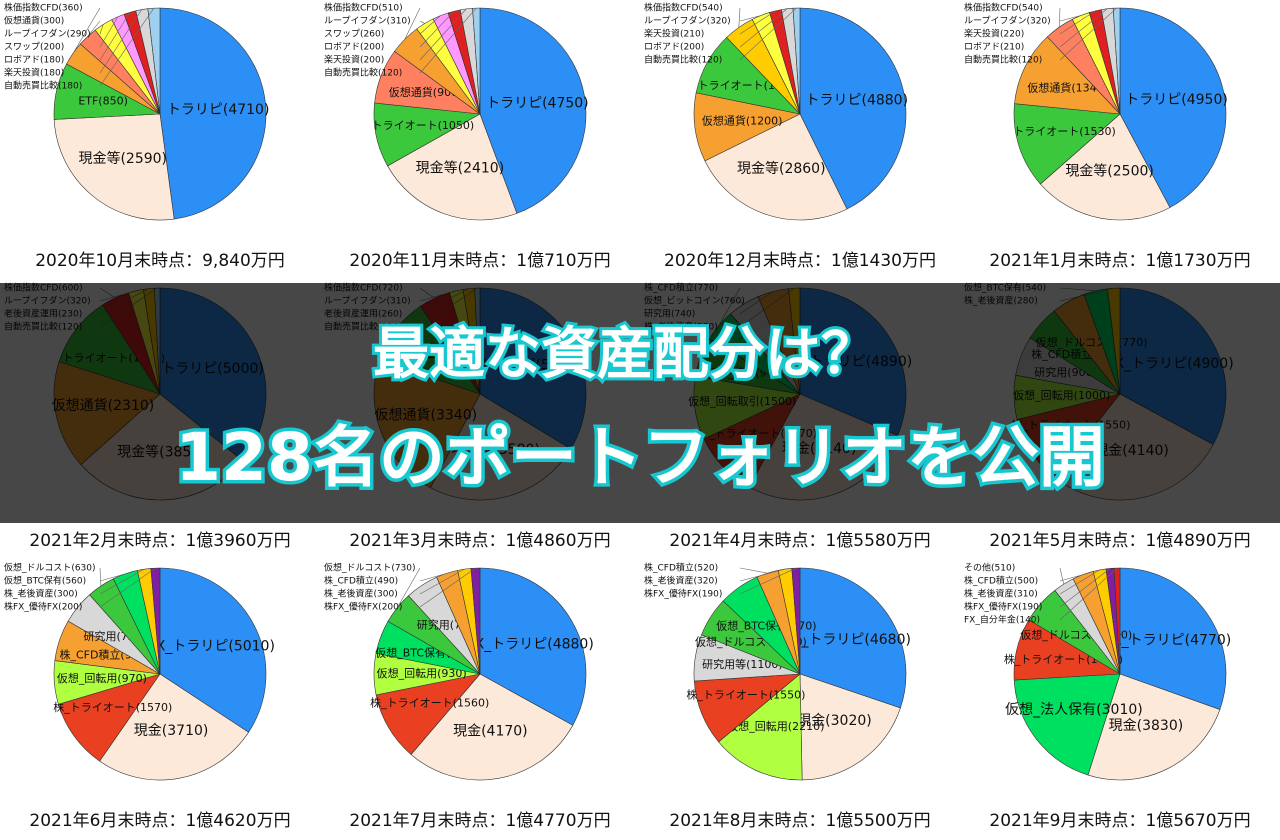  Describe the element at coordinates (530, 644) in the screenshot. I see `slice-label: FX_トラリピ(4880)` at that location.